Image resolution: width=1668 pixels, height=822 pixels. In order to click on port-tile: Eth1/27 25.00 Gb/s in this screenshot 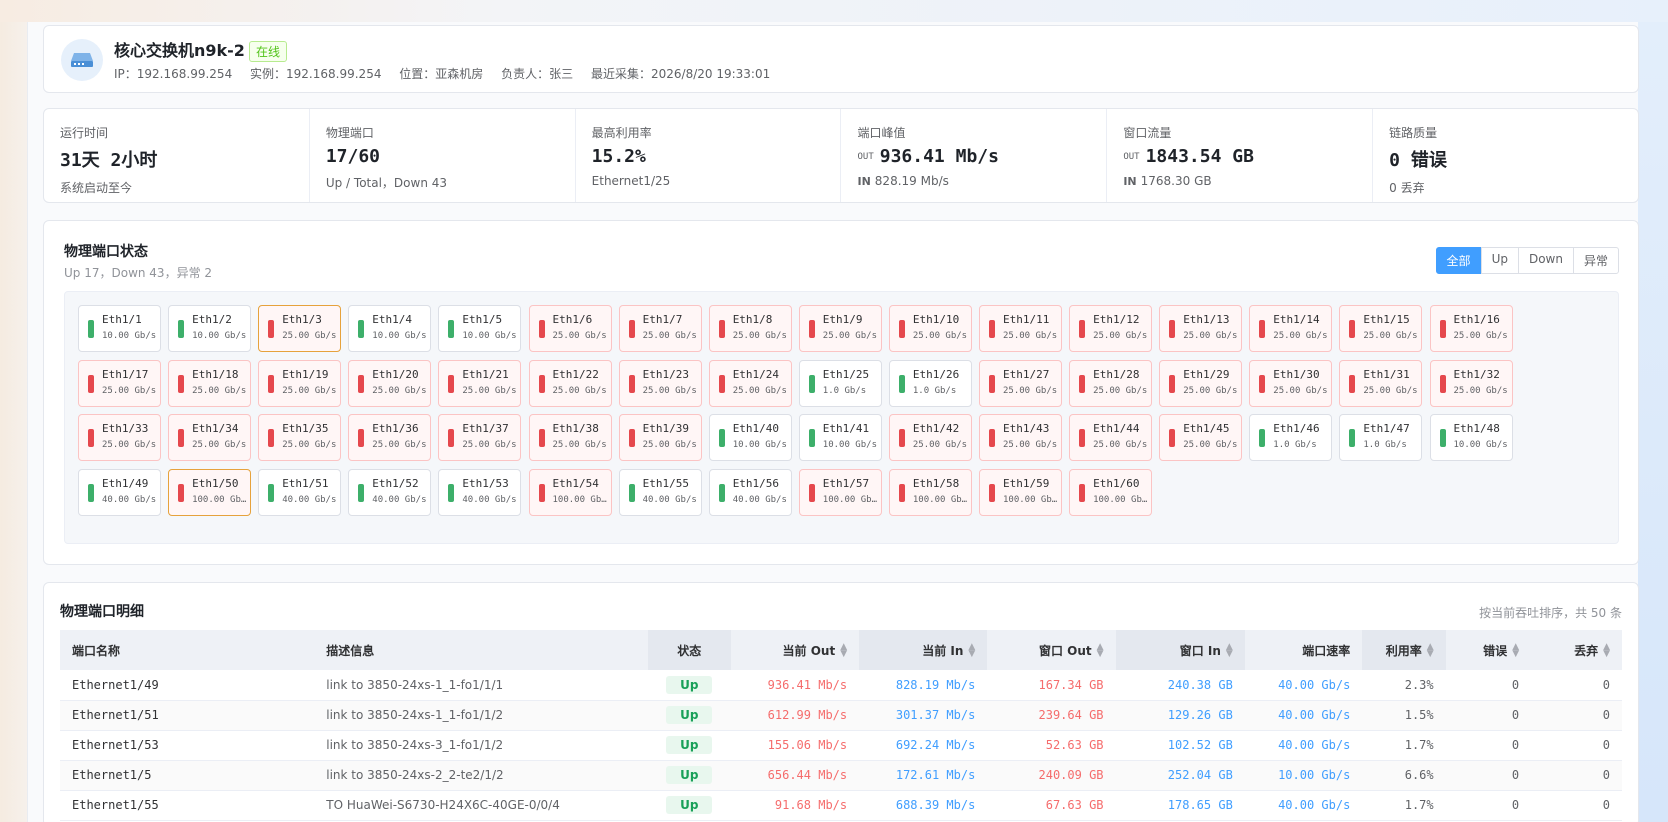, I will do `click(1020, 383)`.